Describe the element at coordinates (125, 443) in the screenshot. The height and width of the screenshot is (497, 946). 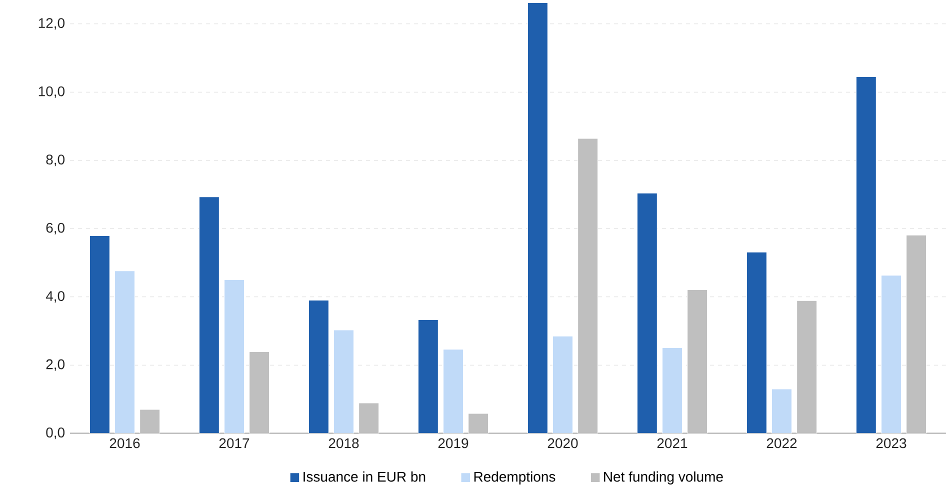
I see `x-tick-label: 2016` at that location.